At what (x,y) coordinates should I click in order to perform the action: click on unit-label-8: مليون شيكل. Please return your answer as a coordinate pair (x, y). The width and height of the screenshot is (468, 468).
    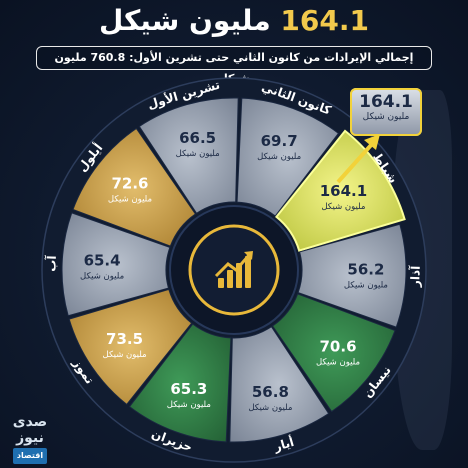
    Looking at the image, I should click on (102, 276).